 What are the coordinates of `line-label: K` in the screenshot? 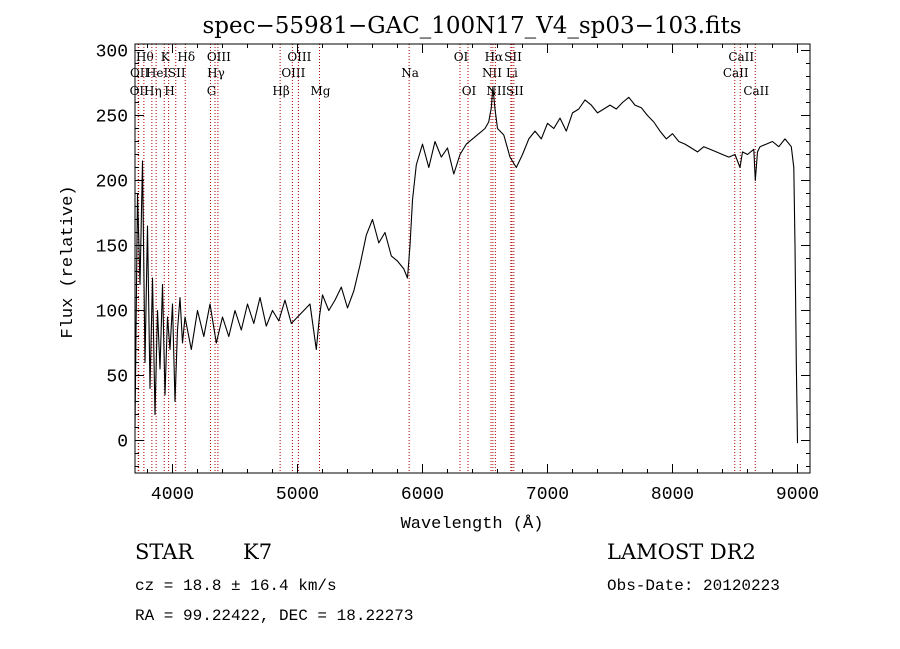 It's located at (166, 57).